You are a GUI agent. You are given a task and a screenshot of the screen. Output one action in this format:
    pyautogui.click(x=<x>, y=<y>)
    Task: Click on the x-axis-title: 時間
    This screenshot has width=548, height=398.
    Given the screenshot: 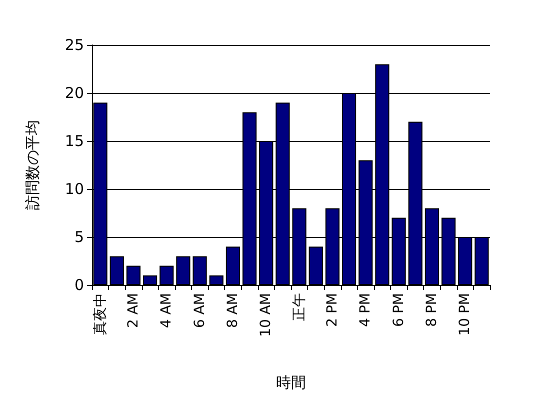 What is the action you would take?
    pyautogui.click(x=291, y=383)
    